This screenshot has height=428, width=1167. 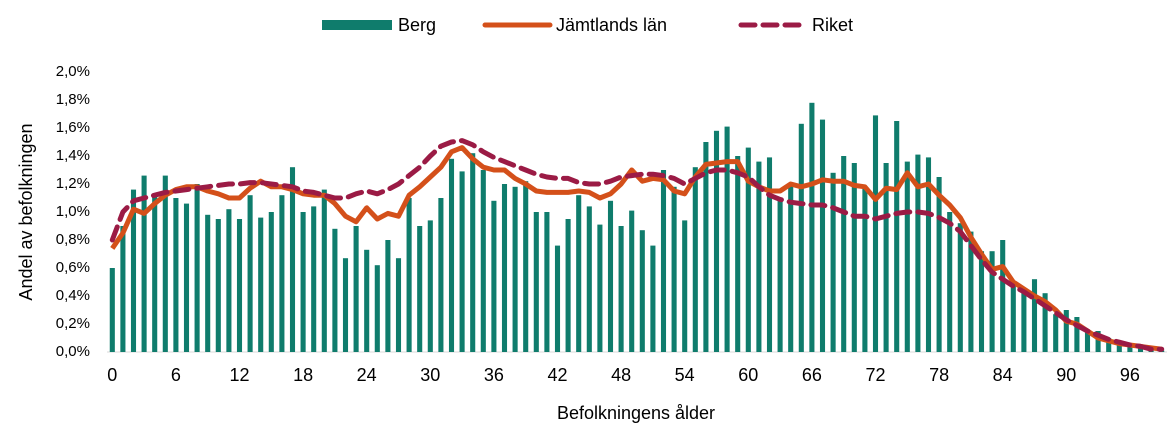 What do you see at coordinates (73, 211) in the screenshot?
I see `y-tick-label: 1,0%` at bounding box center [73, 211].